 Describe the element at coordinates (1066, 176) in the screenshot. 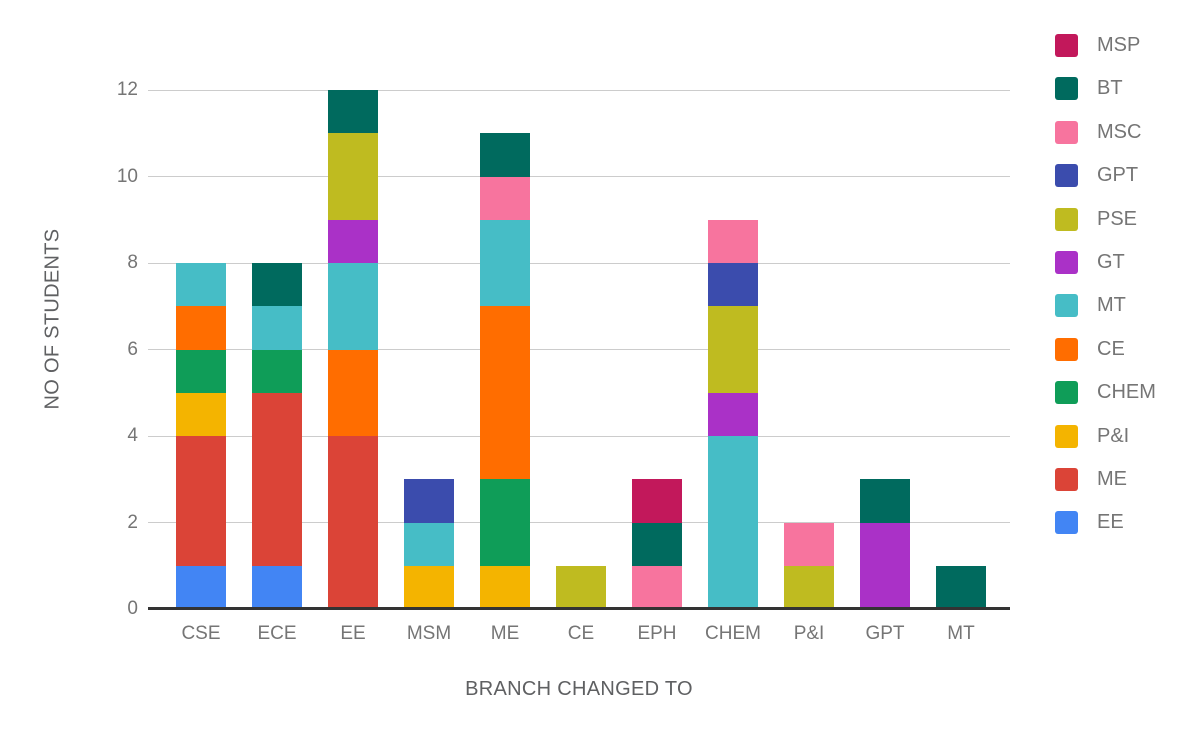

I see `legend-swatch-GPT` at that location.